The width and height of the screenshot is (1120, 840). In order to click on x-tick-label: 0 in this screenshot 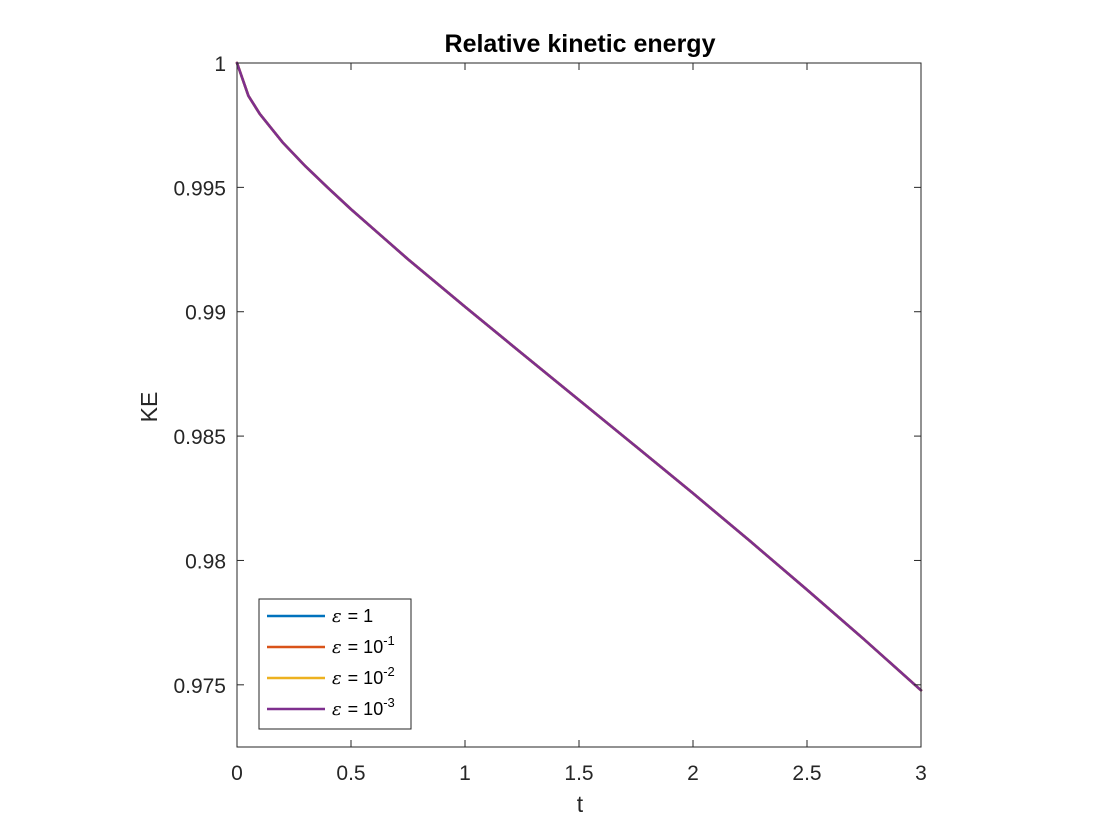, I will do `click(237, 773)`.